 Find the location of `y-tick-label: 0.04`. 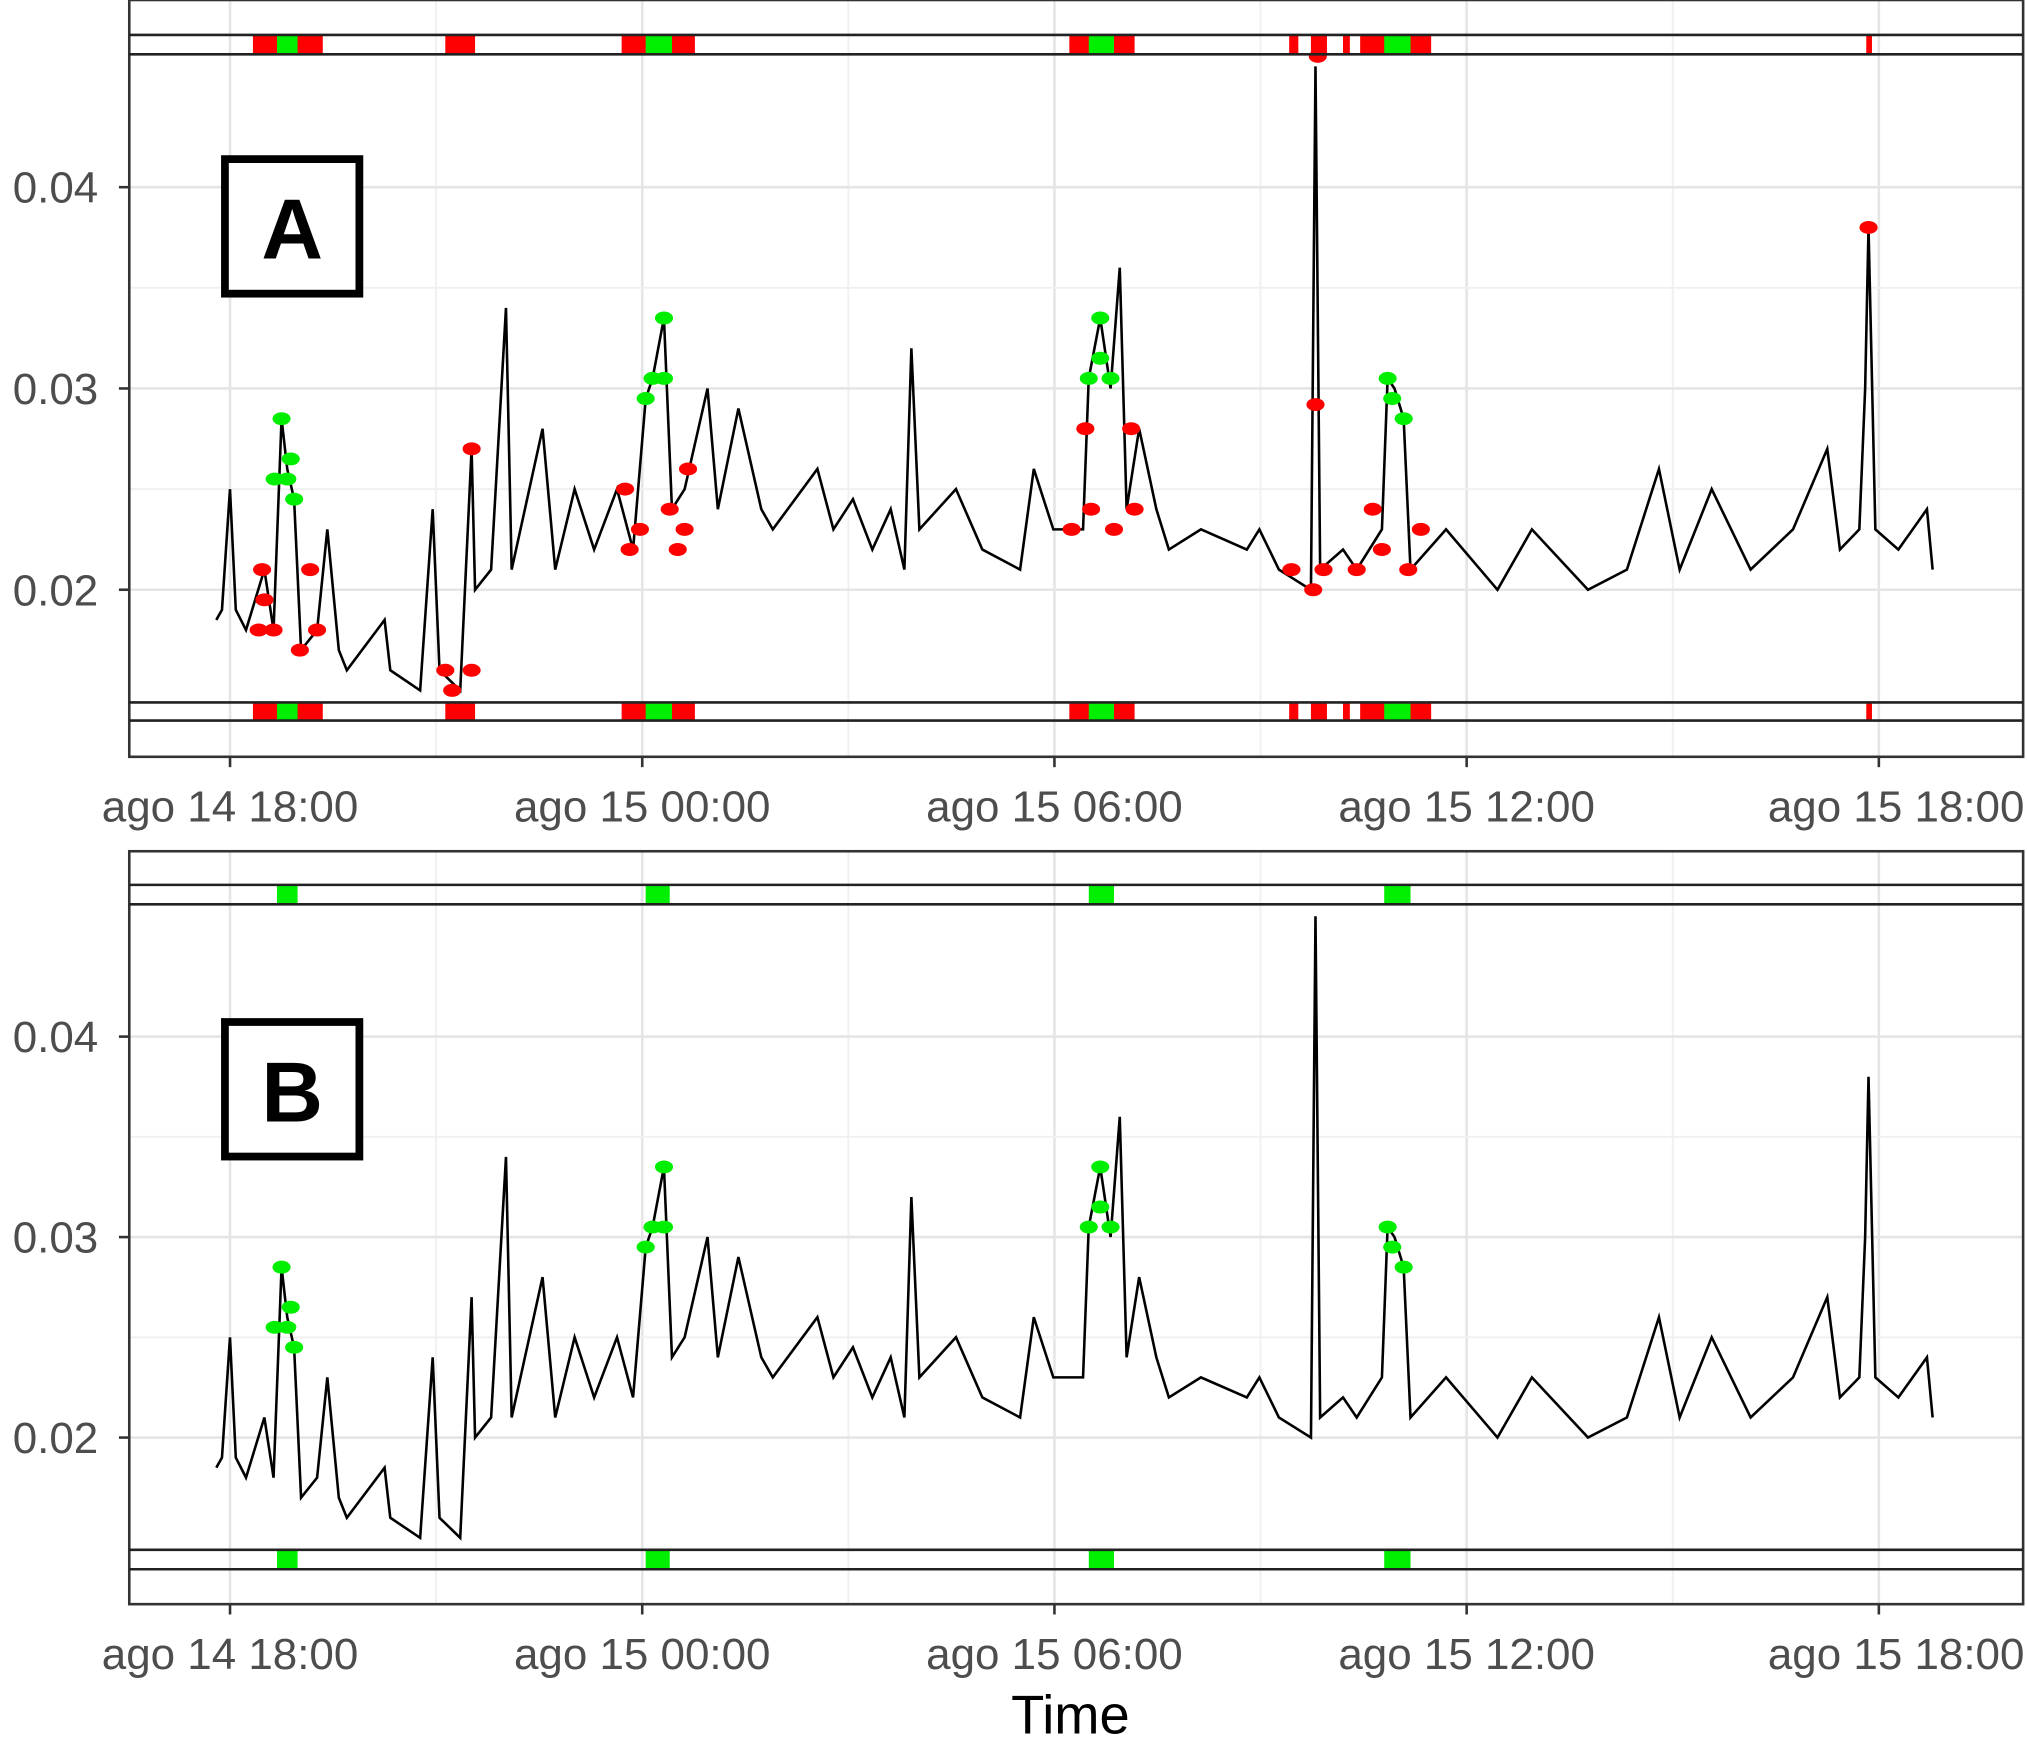

y-tick-label: 0.04 is located at coordinates (56, 188).